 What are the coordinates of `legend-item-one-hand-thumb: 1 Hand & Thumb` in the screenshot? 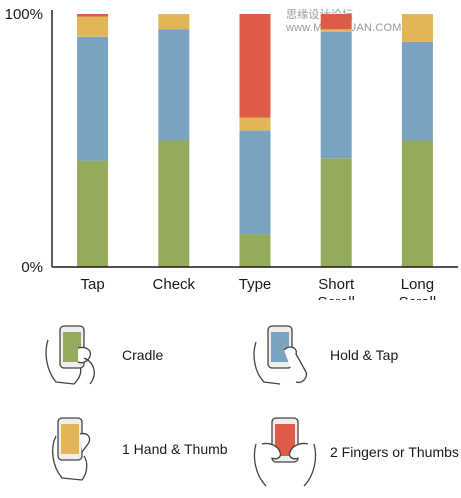 It's located at (134, 449).